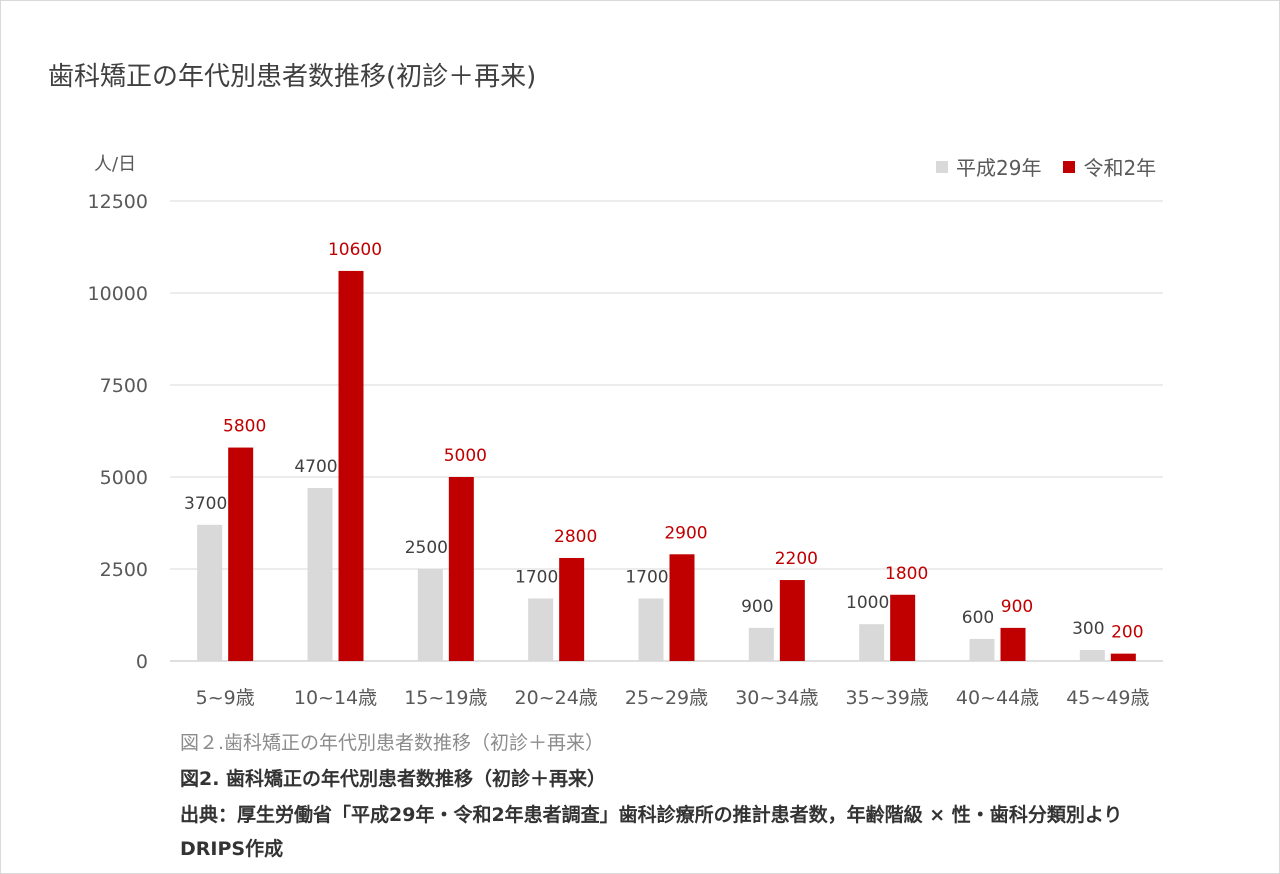  I want to click on data-label-r2: 2200, so click(796, 559).